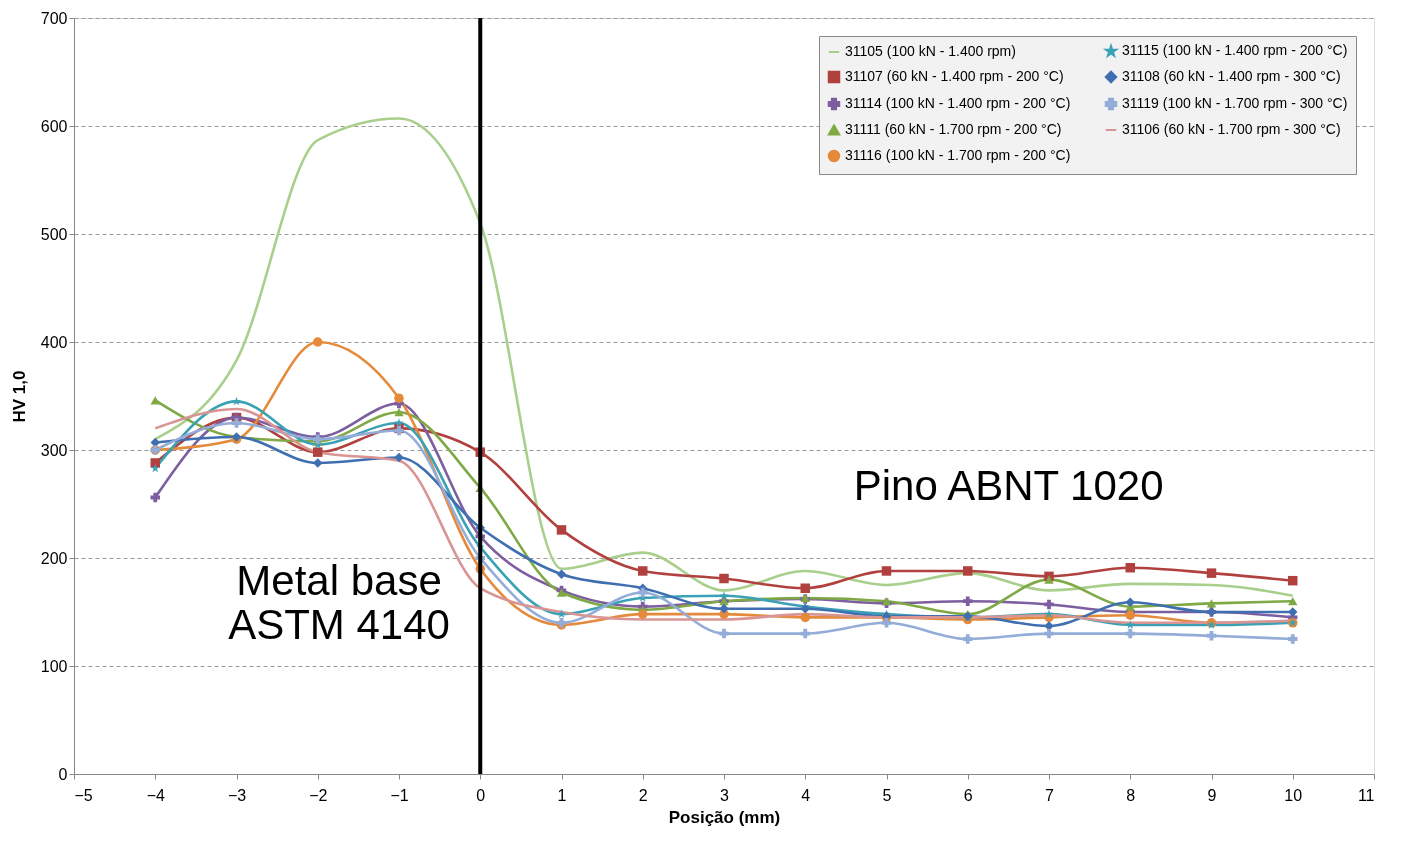 This screenshot has height=842, width=1413. I want to click on x-tick-label: 8, so click(1131, 795).